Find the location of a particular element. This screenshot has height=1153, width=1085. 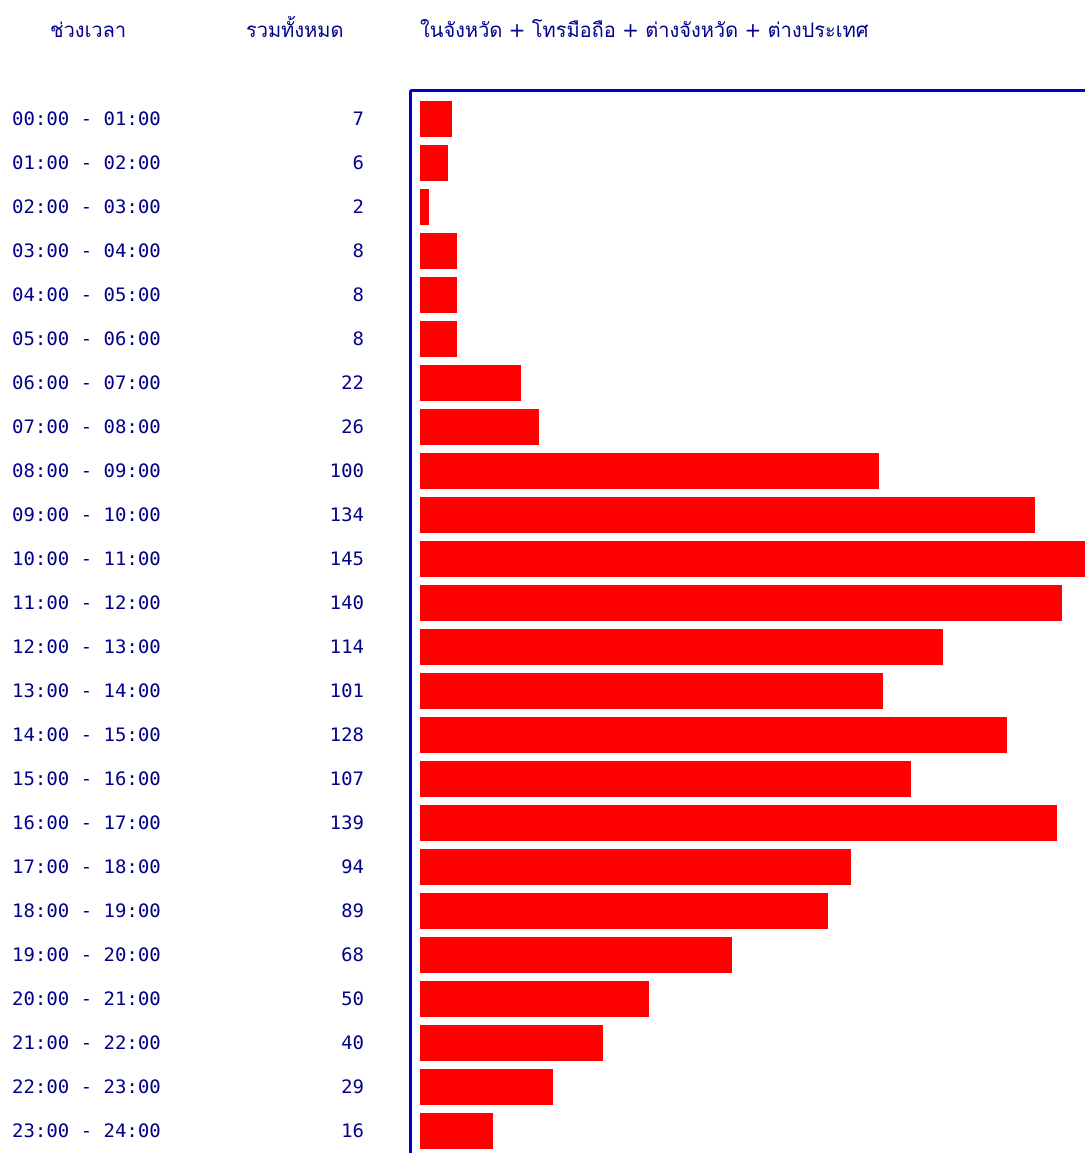

time-range-label: 04:00 - 05:00 is located at coordinates (86, 295).